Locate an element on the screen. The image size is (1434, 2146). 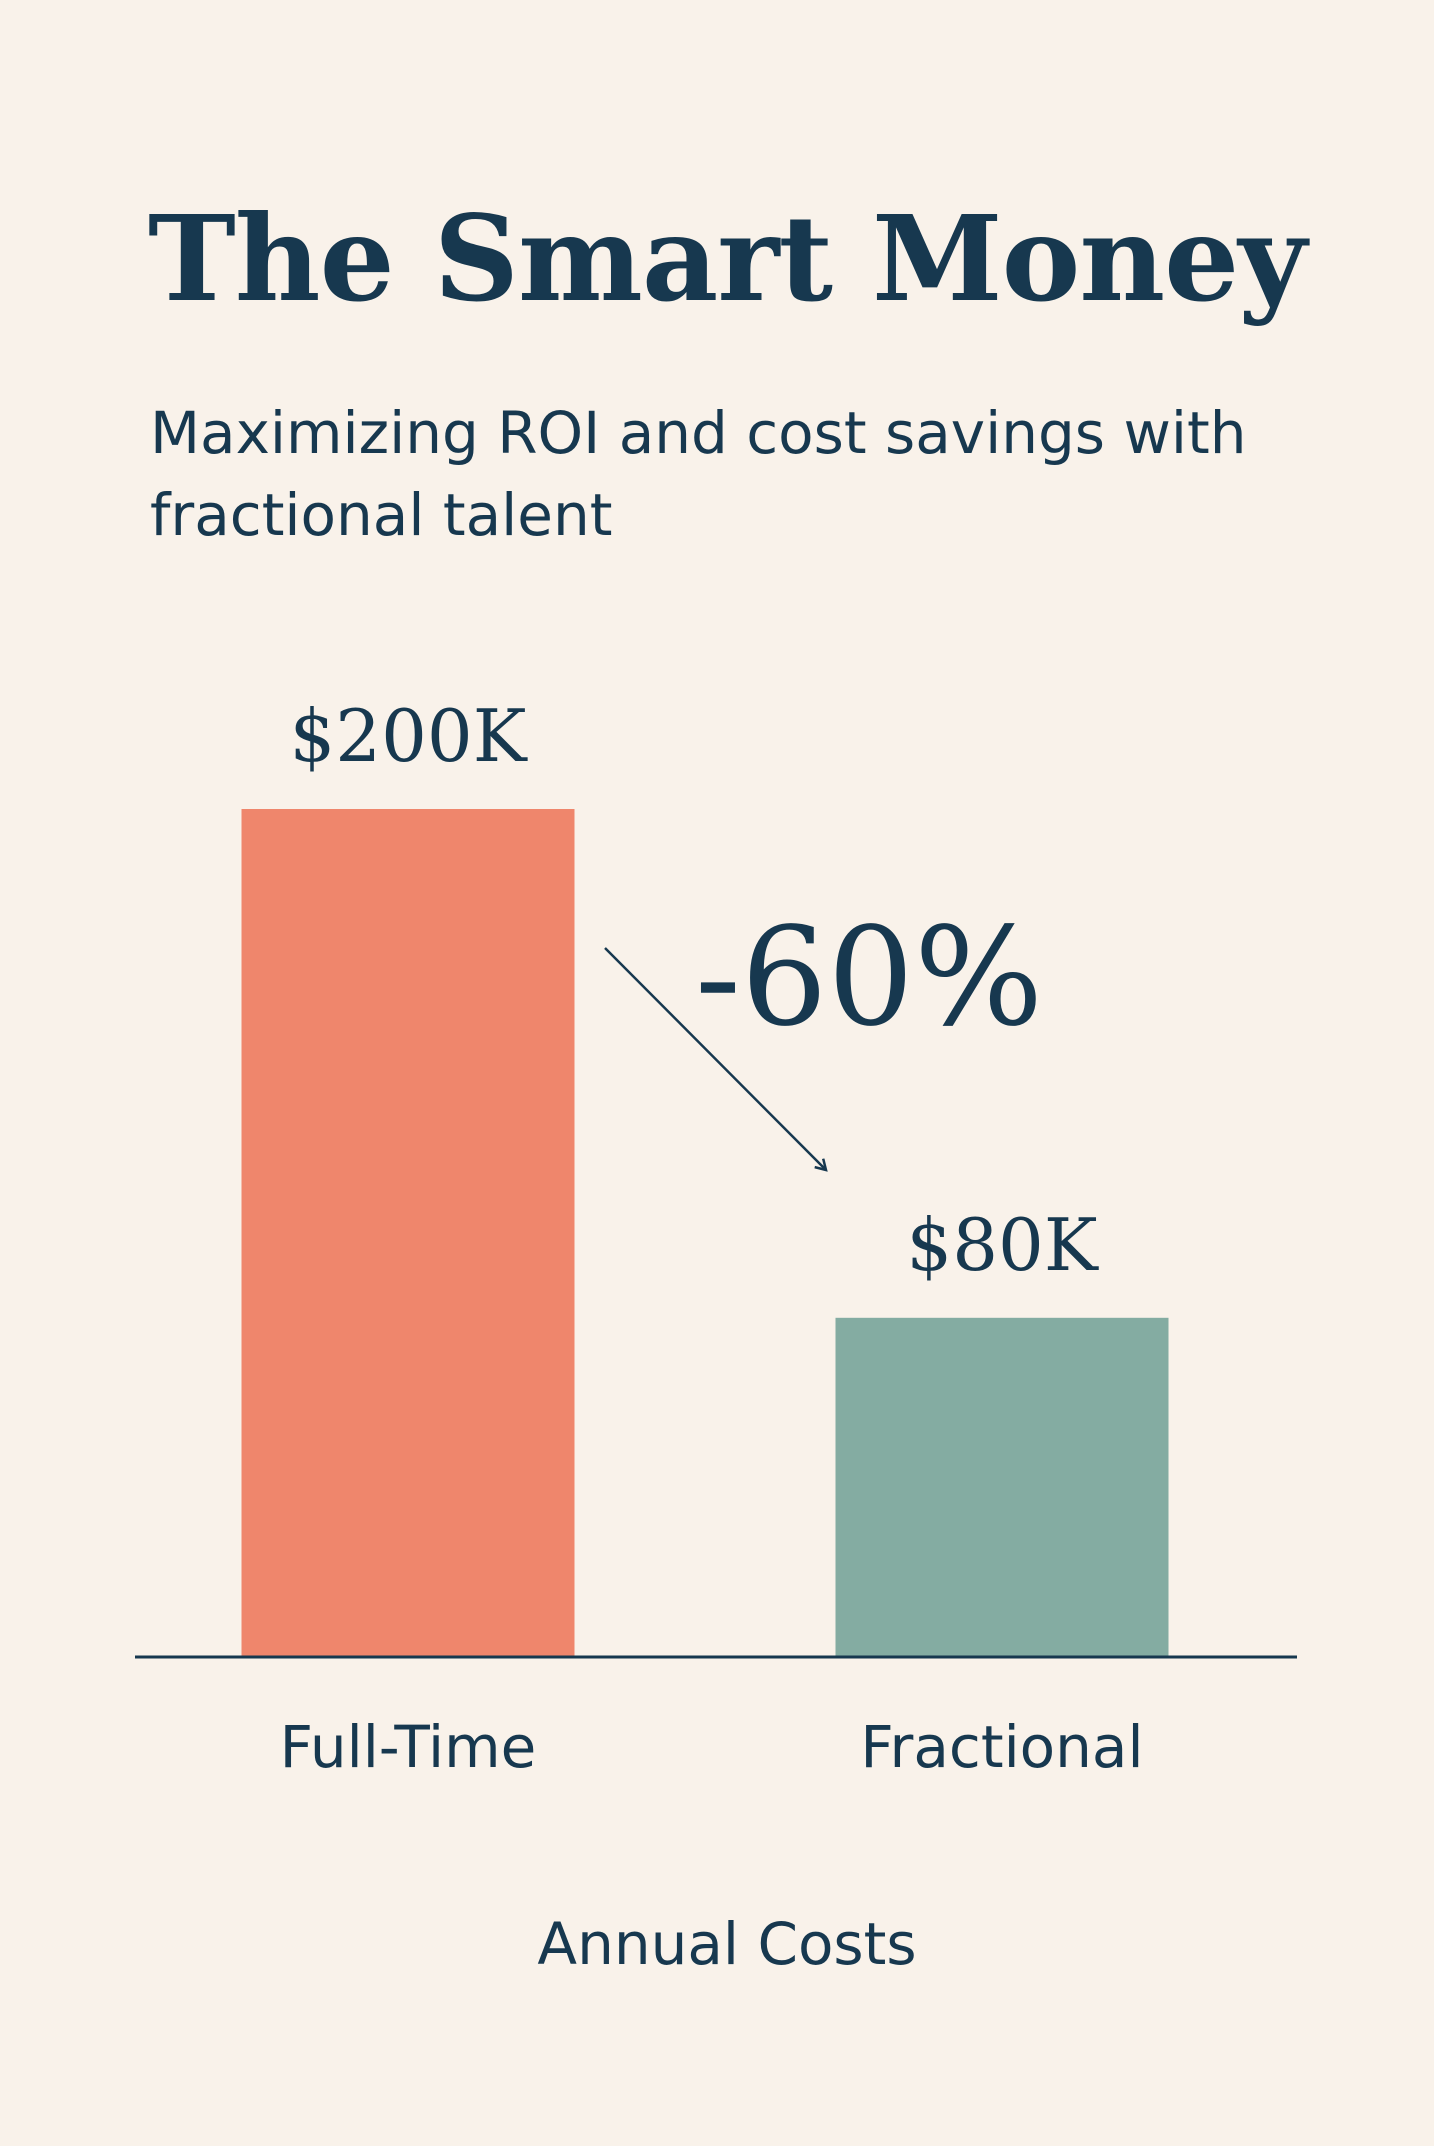
page-title: The Smart Money is located at coordinates (727, 258).